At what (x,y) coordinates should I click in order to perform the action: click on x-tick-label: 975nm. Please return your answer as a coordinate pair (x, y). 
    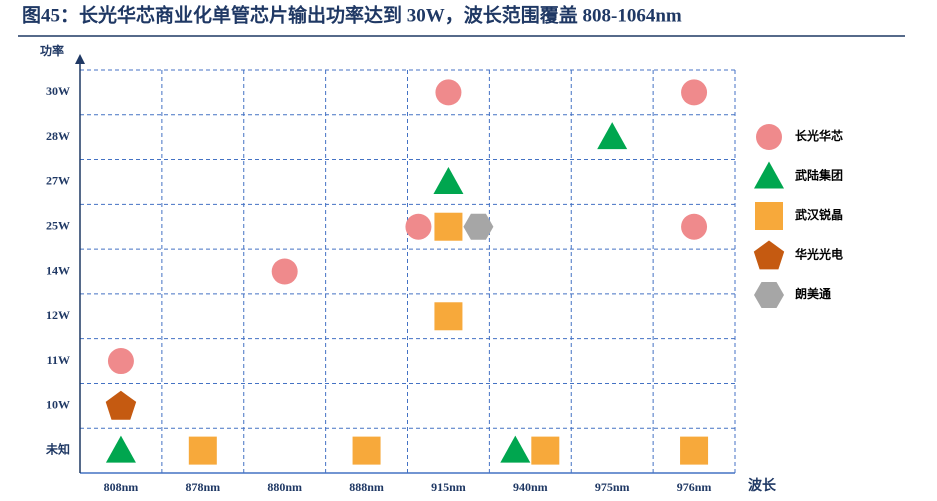
    Looking at the image, I should click on (612, 487).